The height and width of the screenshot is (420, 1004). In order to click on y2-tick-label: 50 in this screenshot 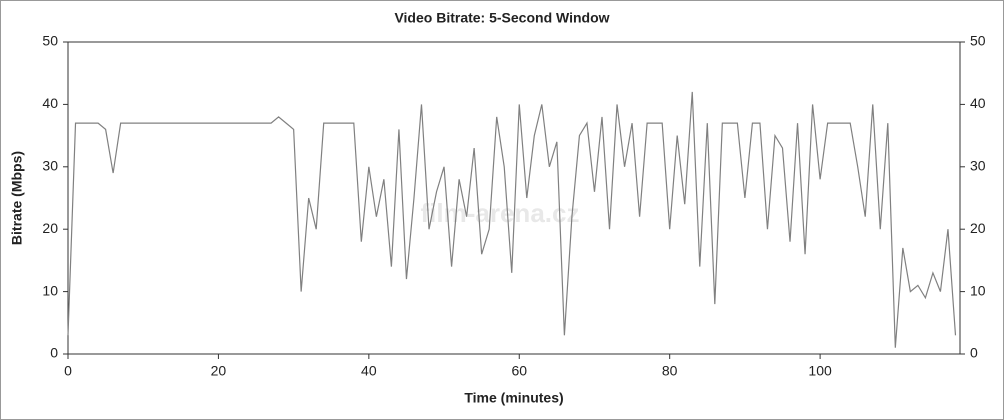, I will do `click(978, 41)`.